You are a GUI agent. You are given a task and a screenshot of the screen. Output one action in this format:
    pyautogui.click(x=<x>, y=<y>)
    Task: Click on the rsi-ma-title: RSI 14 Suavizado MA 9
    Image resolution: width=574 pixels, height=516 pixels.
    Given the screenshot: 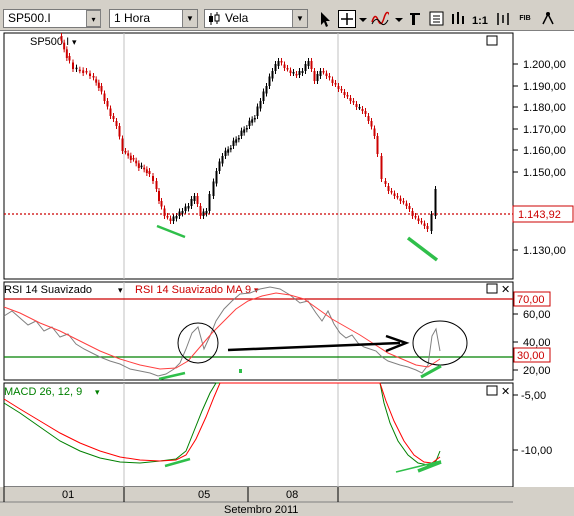 What is the action you would take?
    pyautogui.click(x=193, y=290)
    